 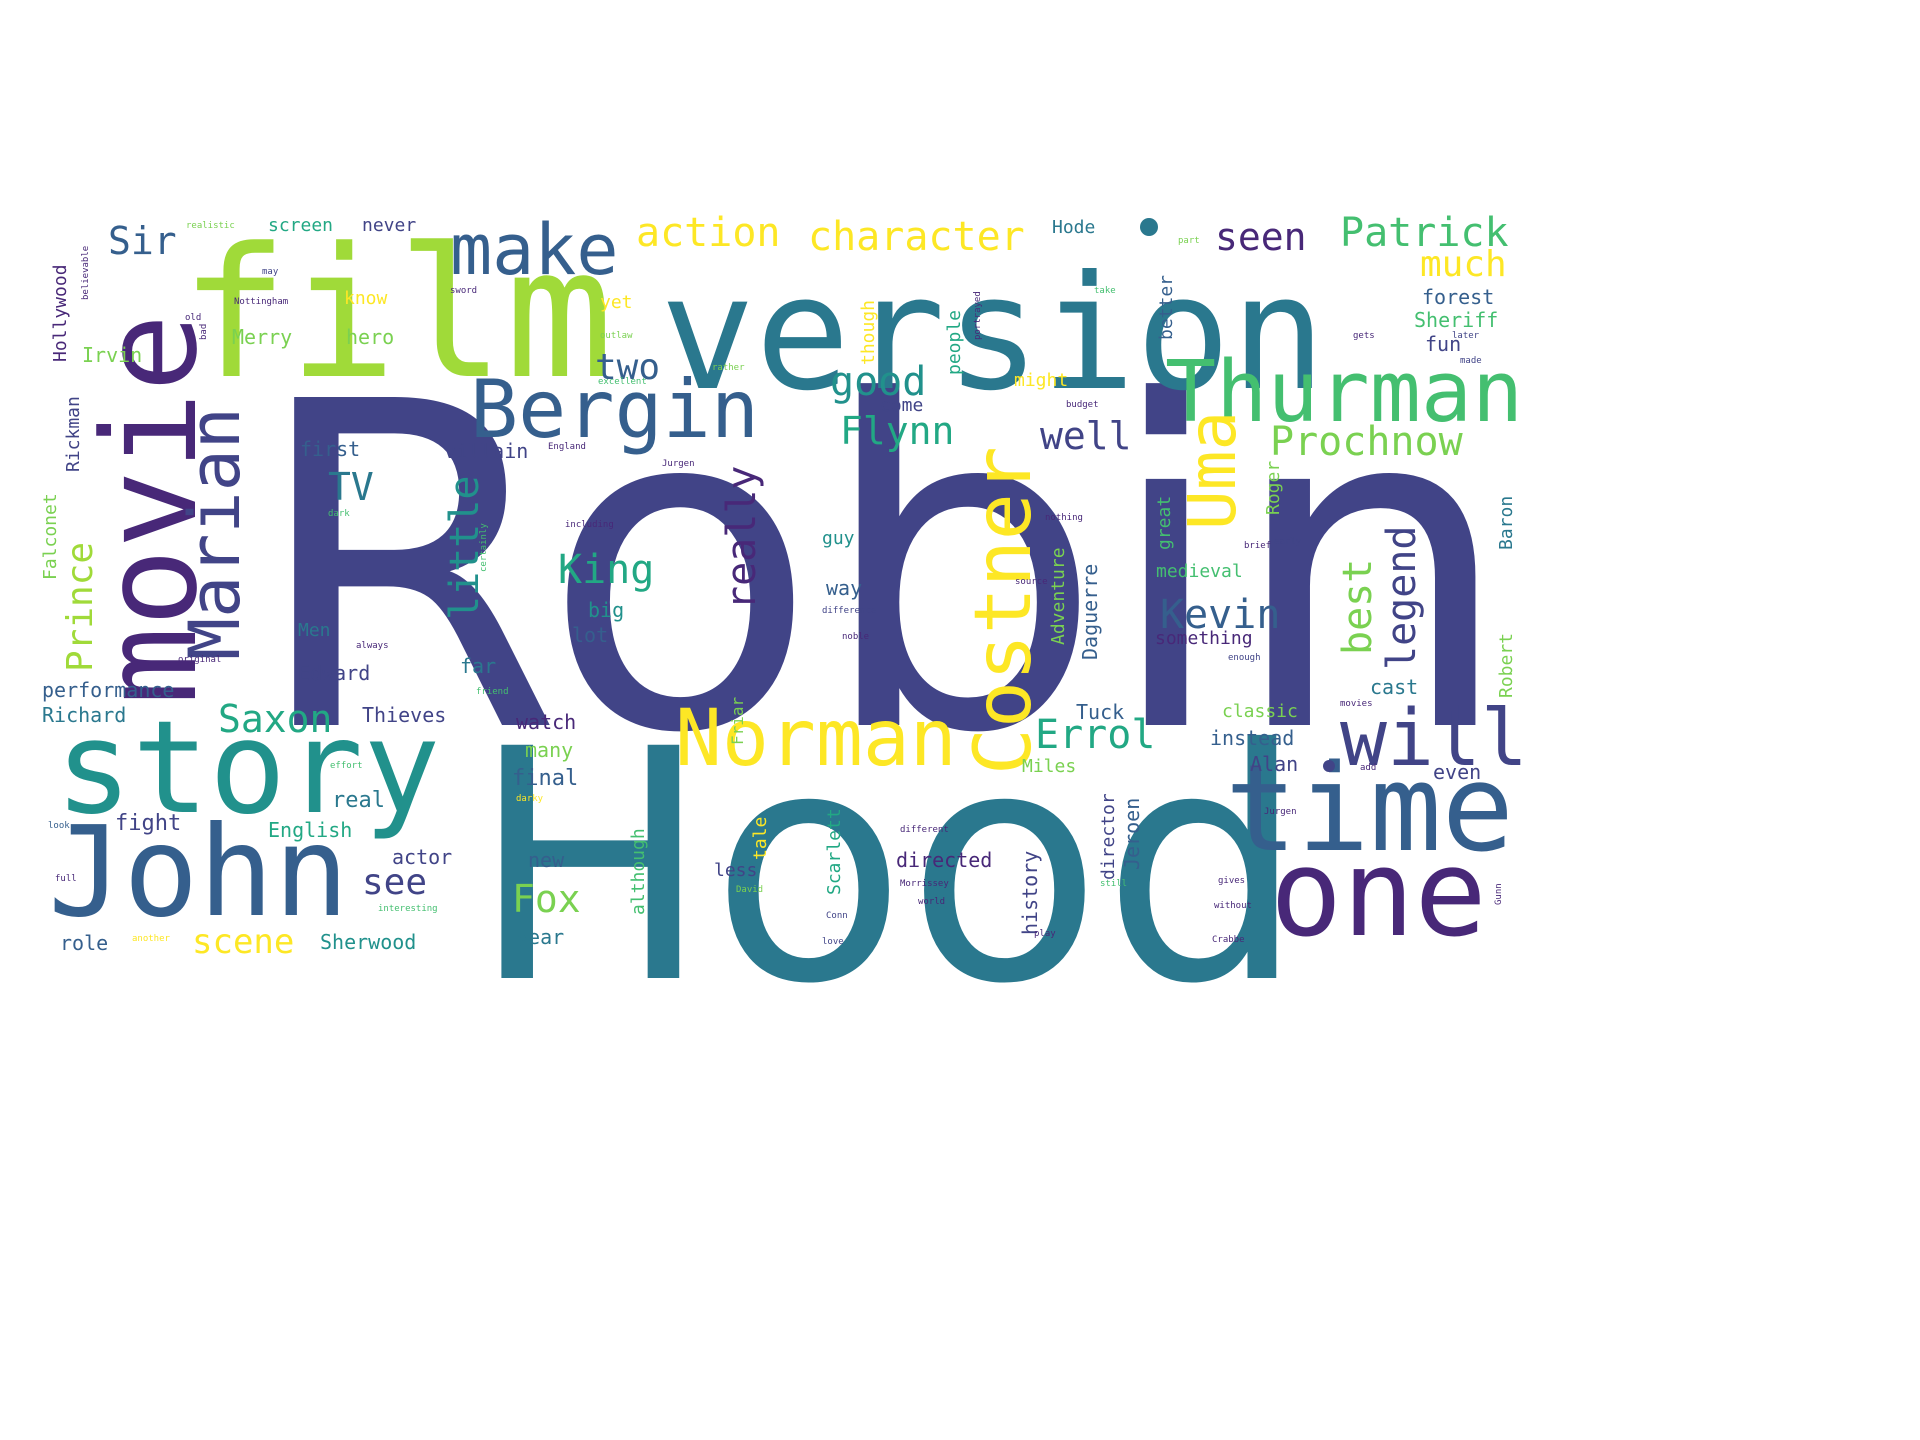 I want to click on word-new: new, so click(x=546, y=860).